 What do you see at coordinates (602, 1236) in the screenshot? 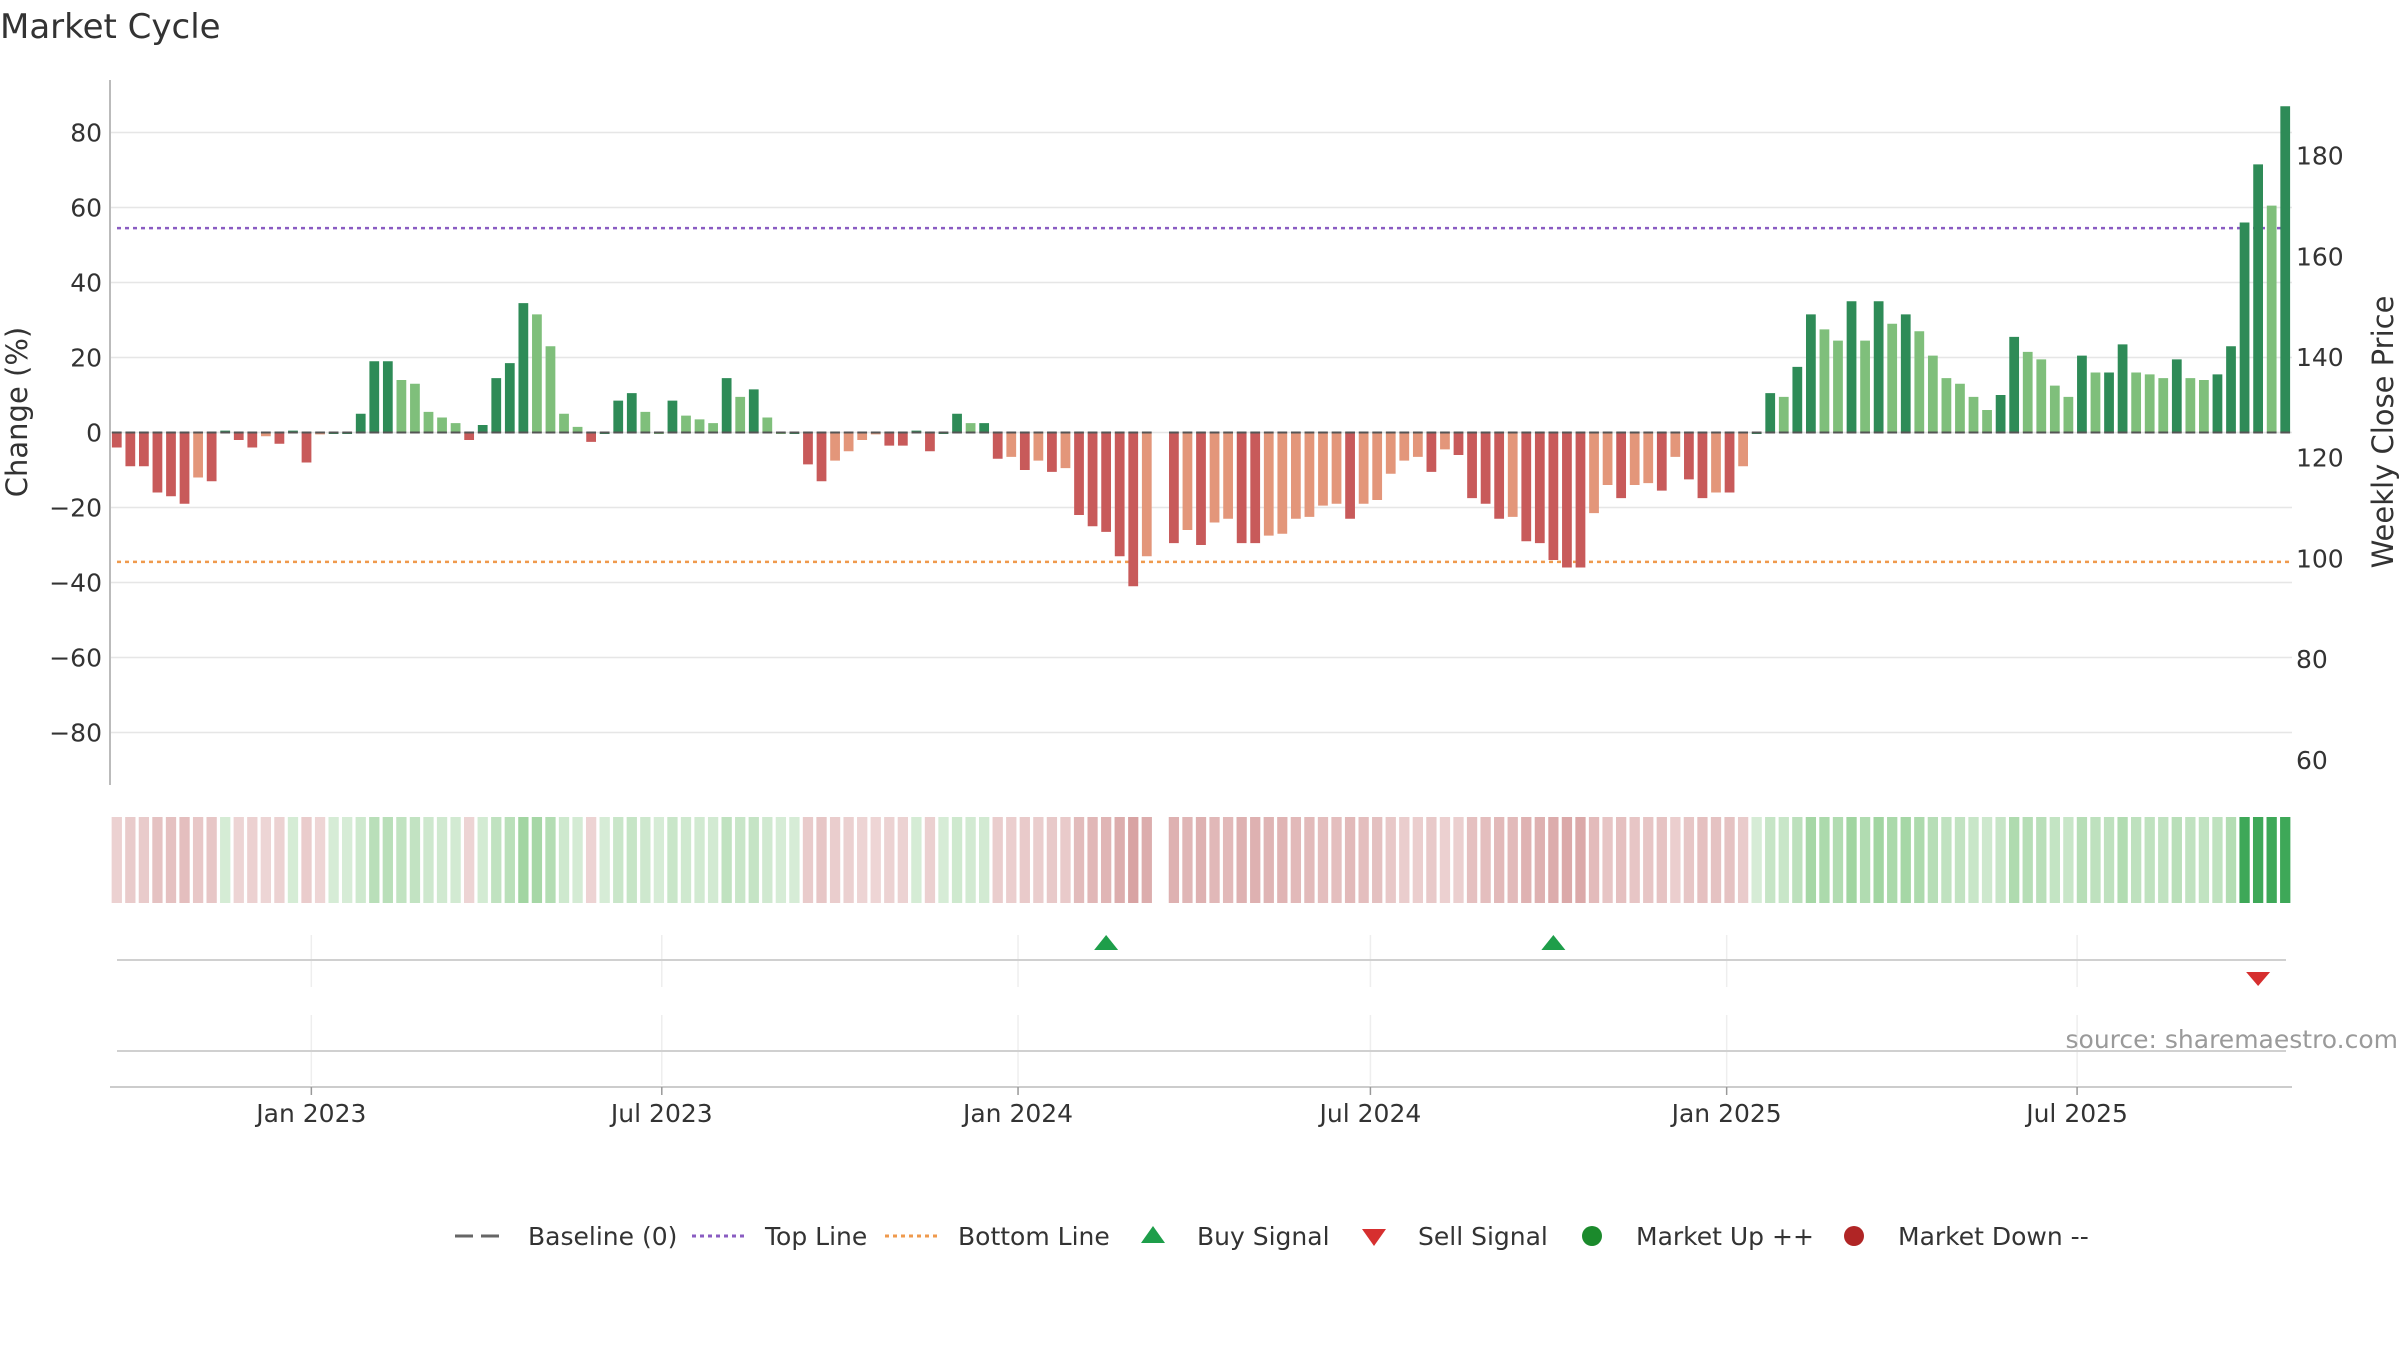
I see `legend-label: Baseline (0)` at bounding box center [602, 1236].